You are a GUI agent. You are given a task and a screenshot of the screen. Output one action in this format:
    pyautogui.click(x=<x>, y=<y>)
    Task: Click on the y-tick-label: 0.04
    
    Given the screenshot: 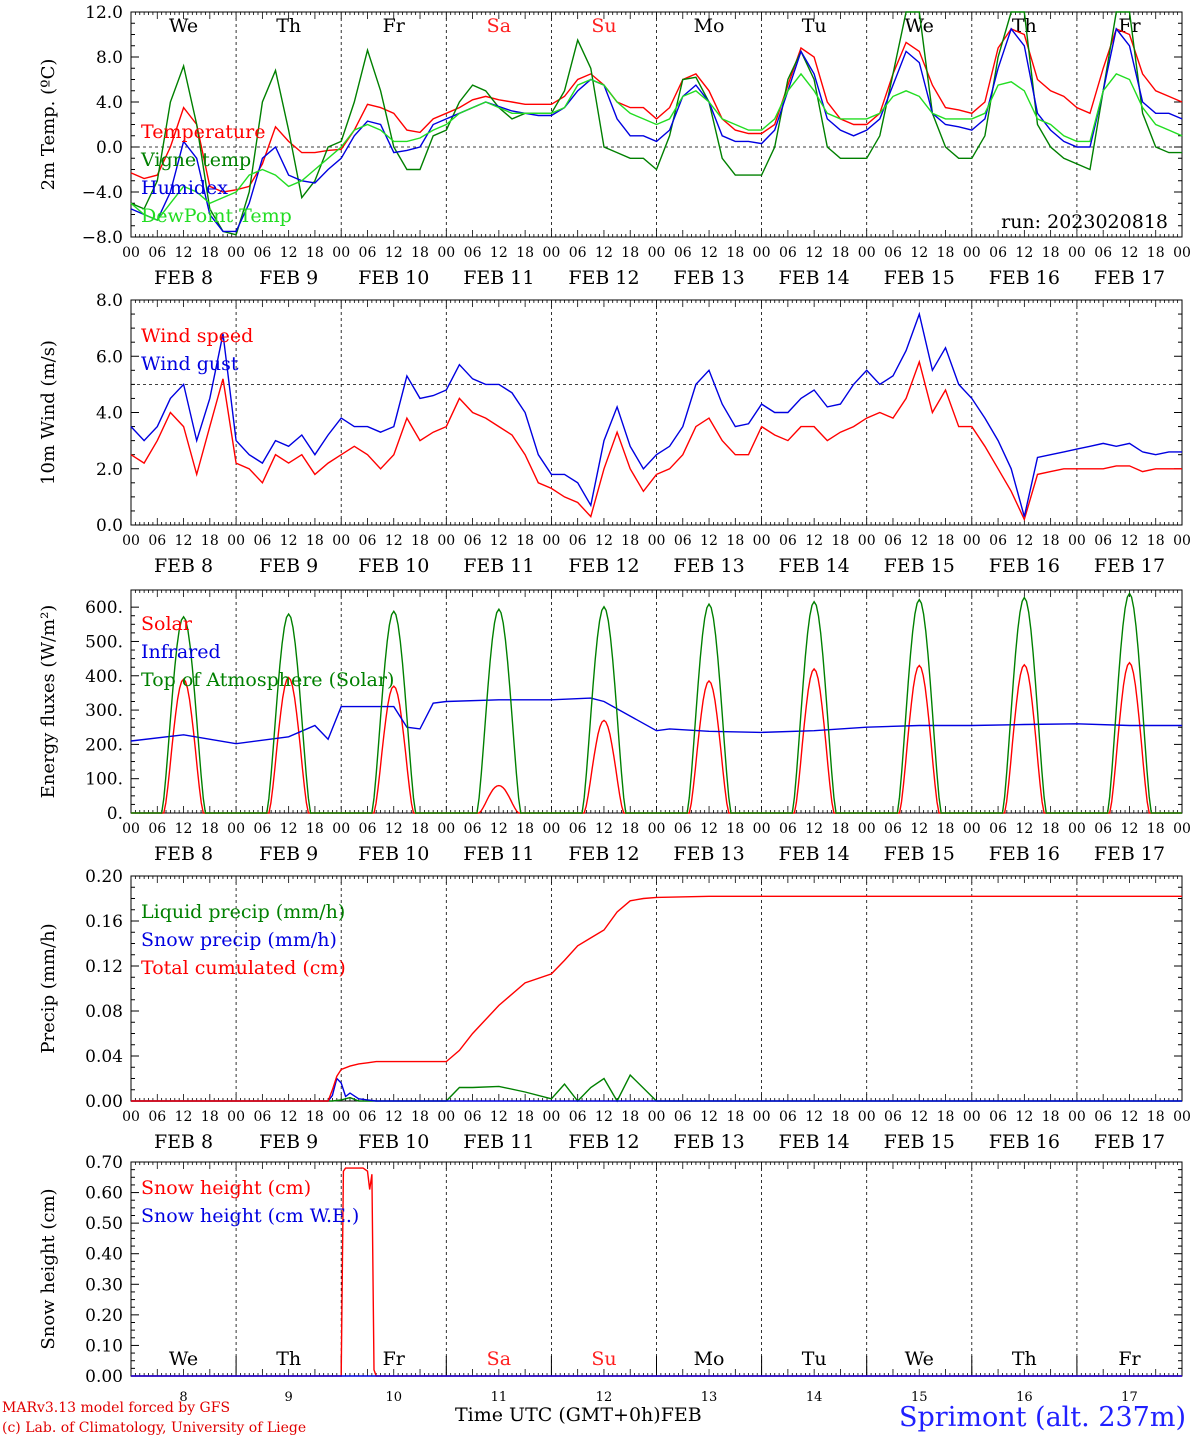 What is the action you would take?
    pyautogui.click(x=104, y=1057)
    